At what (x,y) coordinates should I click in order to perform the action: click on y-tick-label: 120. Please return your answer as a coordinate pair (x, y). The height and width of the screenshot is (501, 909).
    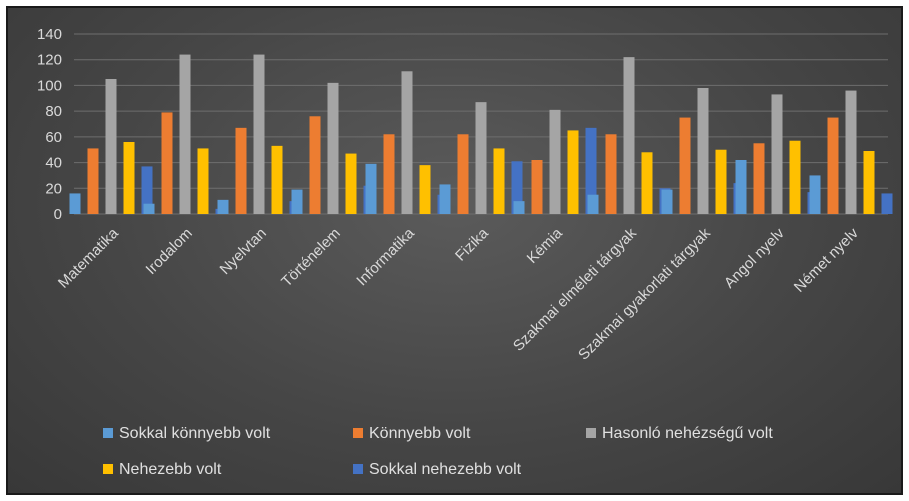
    Looking at the image, I should click on (49, 60).